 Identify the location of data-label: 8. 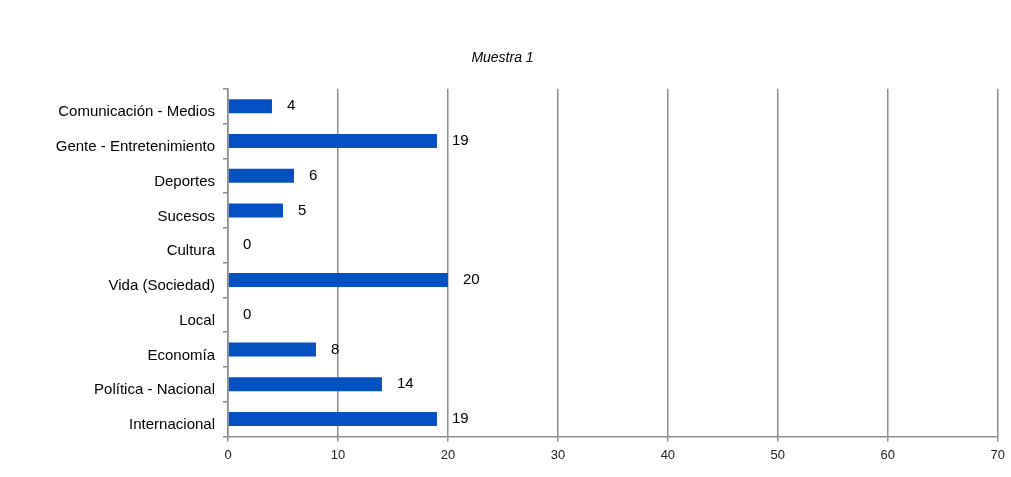
(335, 348).